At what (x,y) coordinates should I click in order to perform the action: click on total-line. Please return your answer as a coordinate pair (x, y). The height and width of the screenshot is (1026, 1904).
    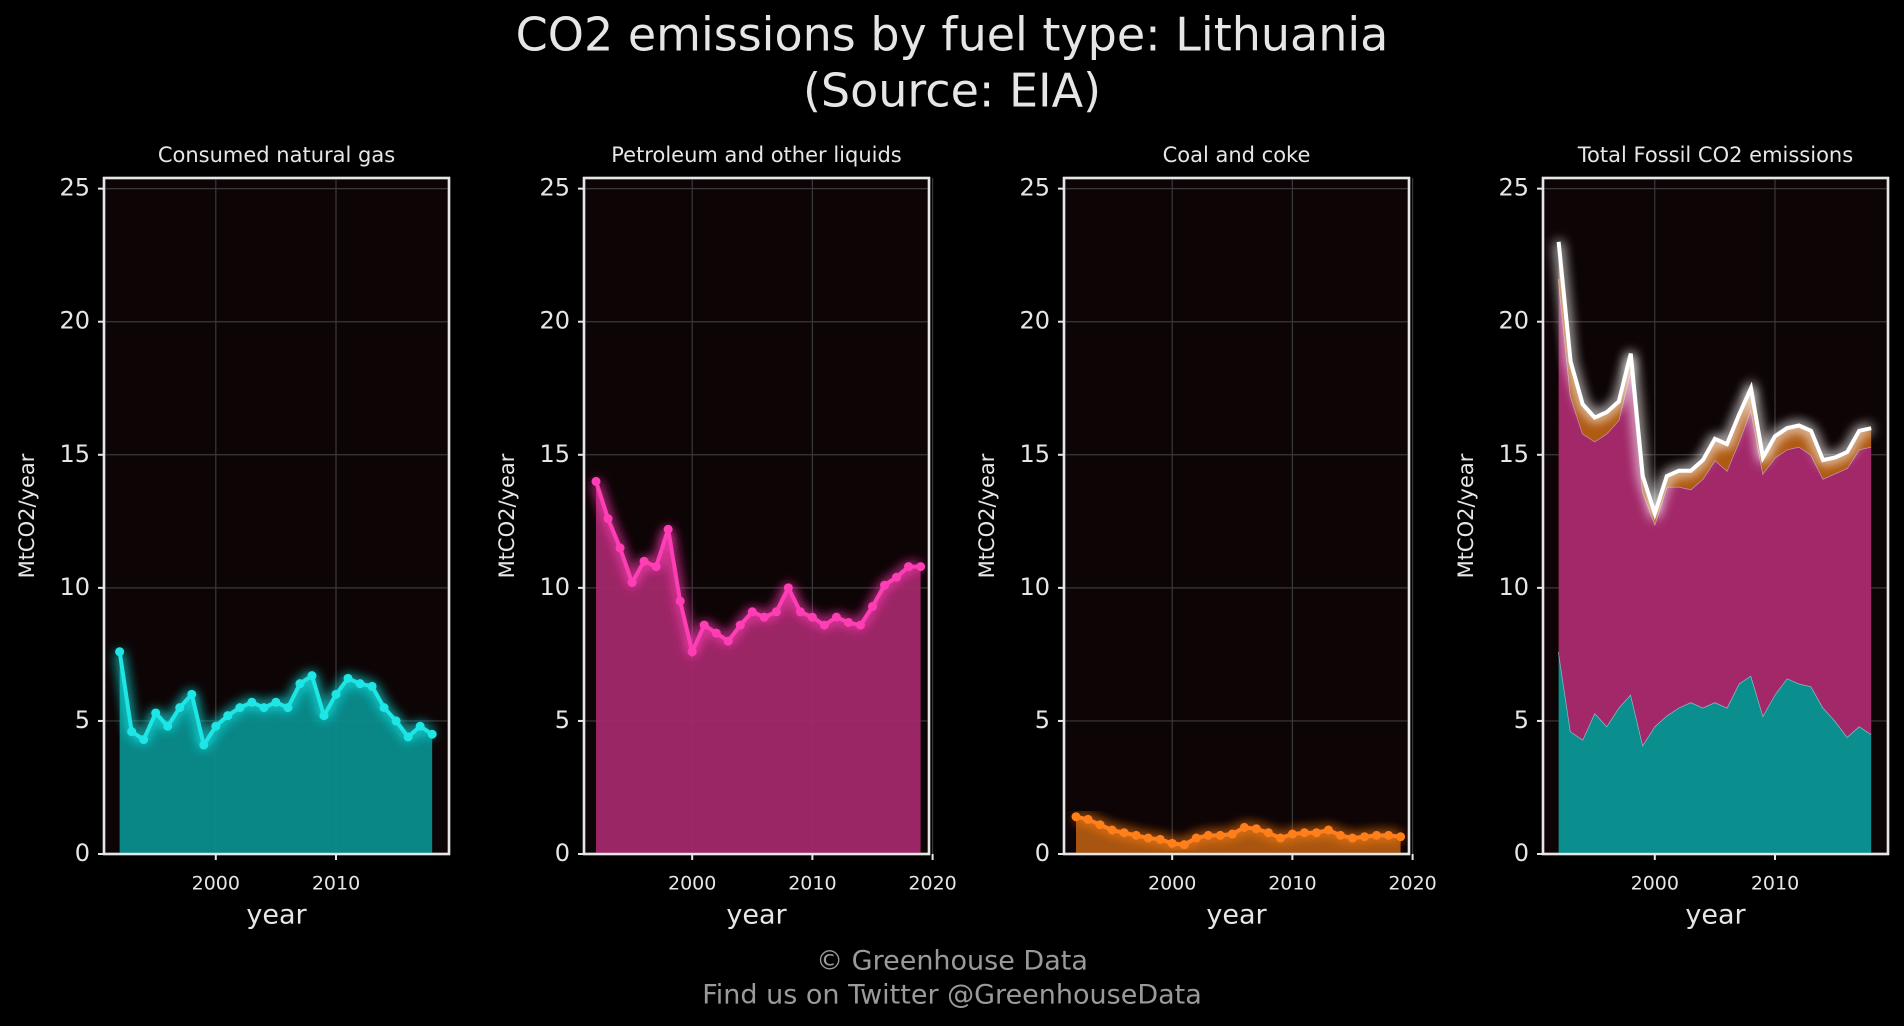
    Looking at the image, I should click on (1714, 380).